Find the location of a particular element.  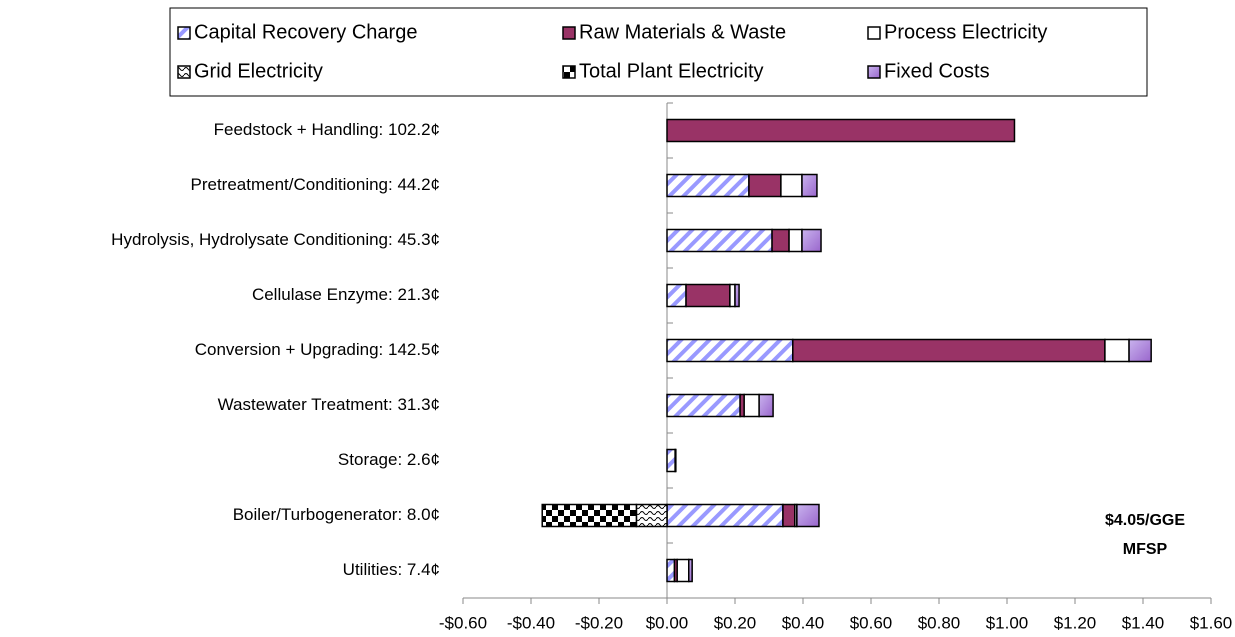

x-tick-label: $0.20 is located at coordinates (735, 622).